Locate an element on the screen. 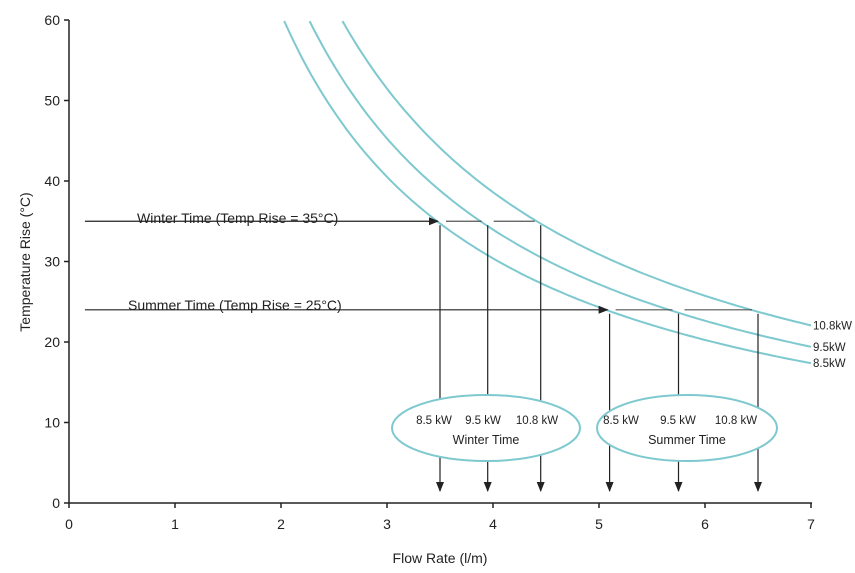 This screenshot has height=573, width=855. series-end-label: 8.5kW is located at coordinates (829, 364).